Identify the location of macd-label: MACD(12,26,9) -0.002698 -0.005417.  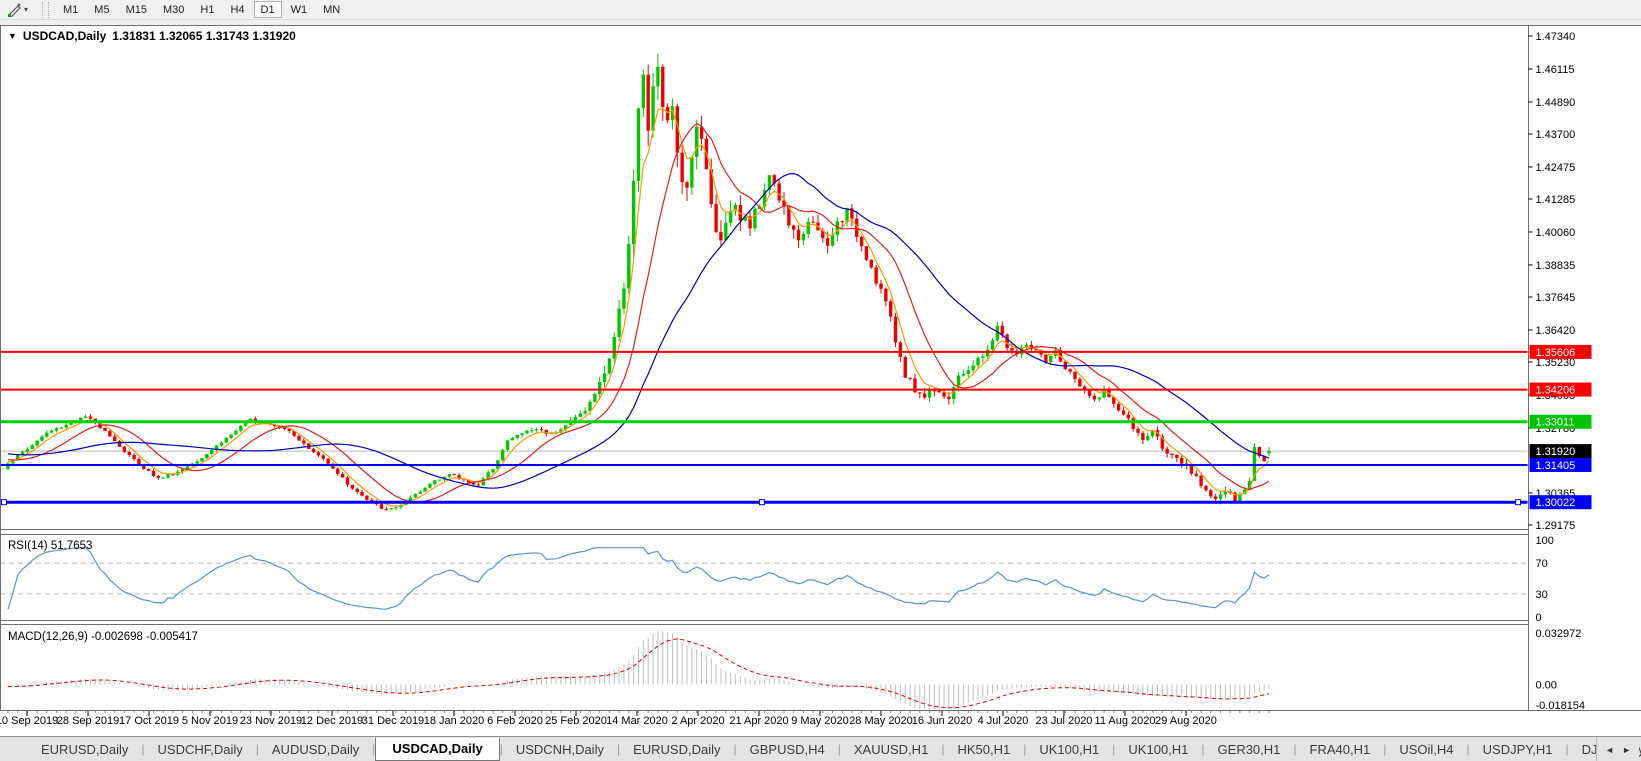
(103, 637).